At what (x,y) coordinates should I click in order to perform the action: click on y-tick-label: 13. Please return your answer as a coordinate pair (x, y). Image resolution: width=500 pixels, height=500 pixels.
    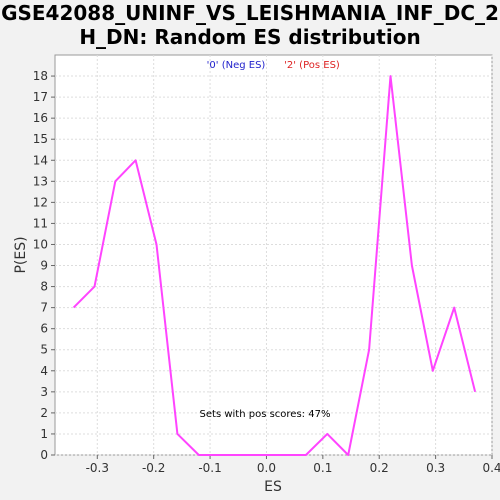
    Looking at the image, I should click on (40, 181).